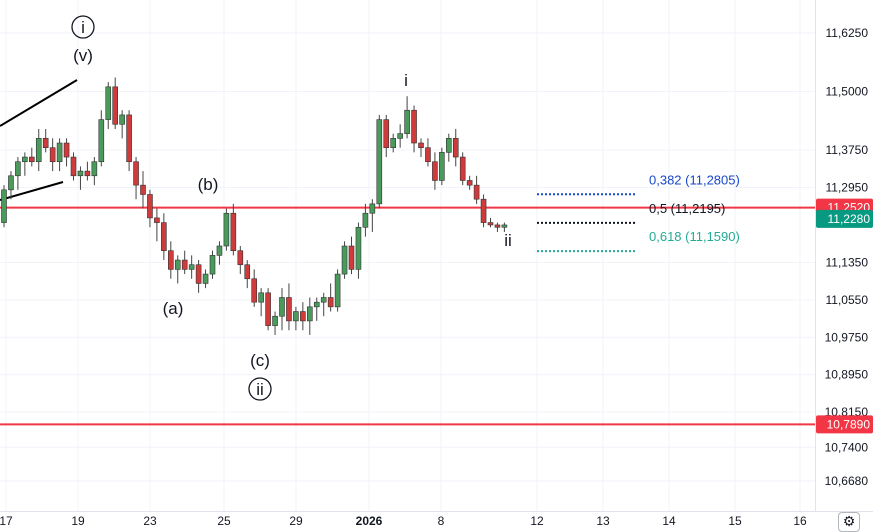 The width and height of the screenshot is (873, 532). What do you see at coordinates (369, 521) in the screenshot?
I see `x-tick-label: 2026` at bounding box center [369, 521].